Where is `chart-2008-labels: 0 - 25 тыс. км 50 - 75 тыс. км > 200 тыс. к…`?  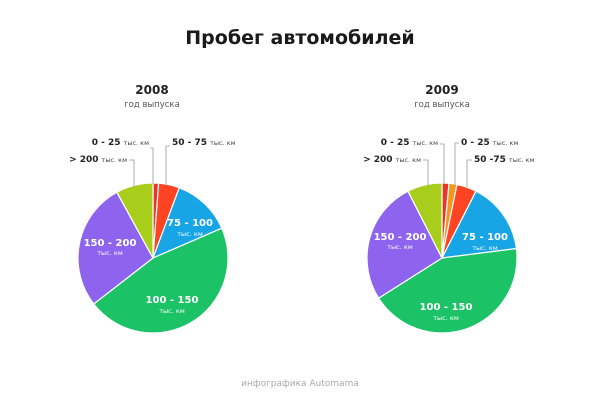
chart-2008-labels: 0 - 25 тыс. км 50 - 75 тыс. км > 200 тыс. к… is located at coordinates (152, 226).